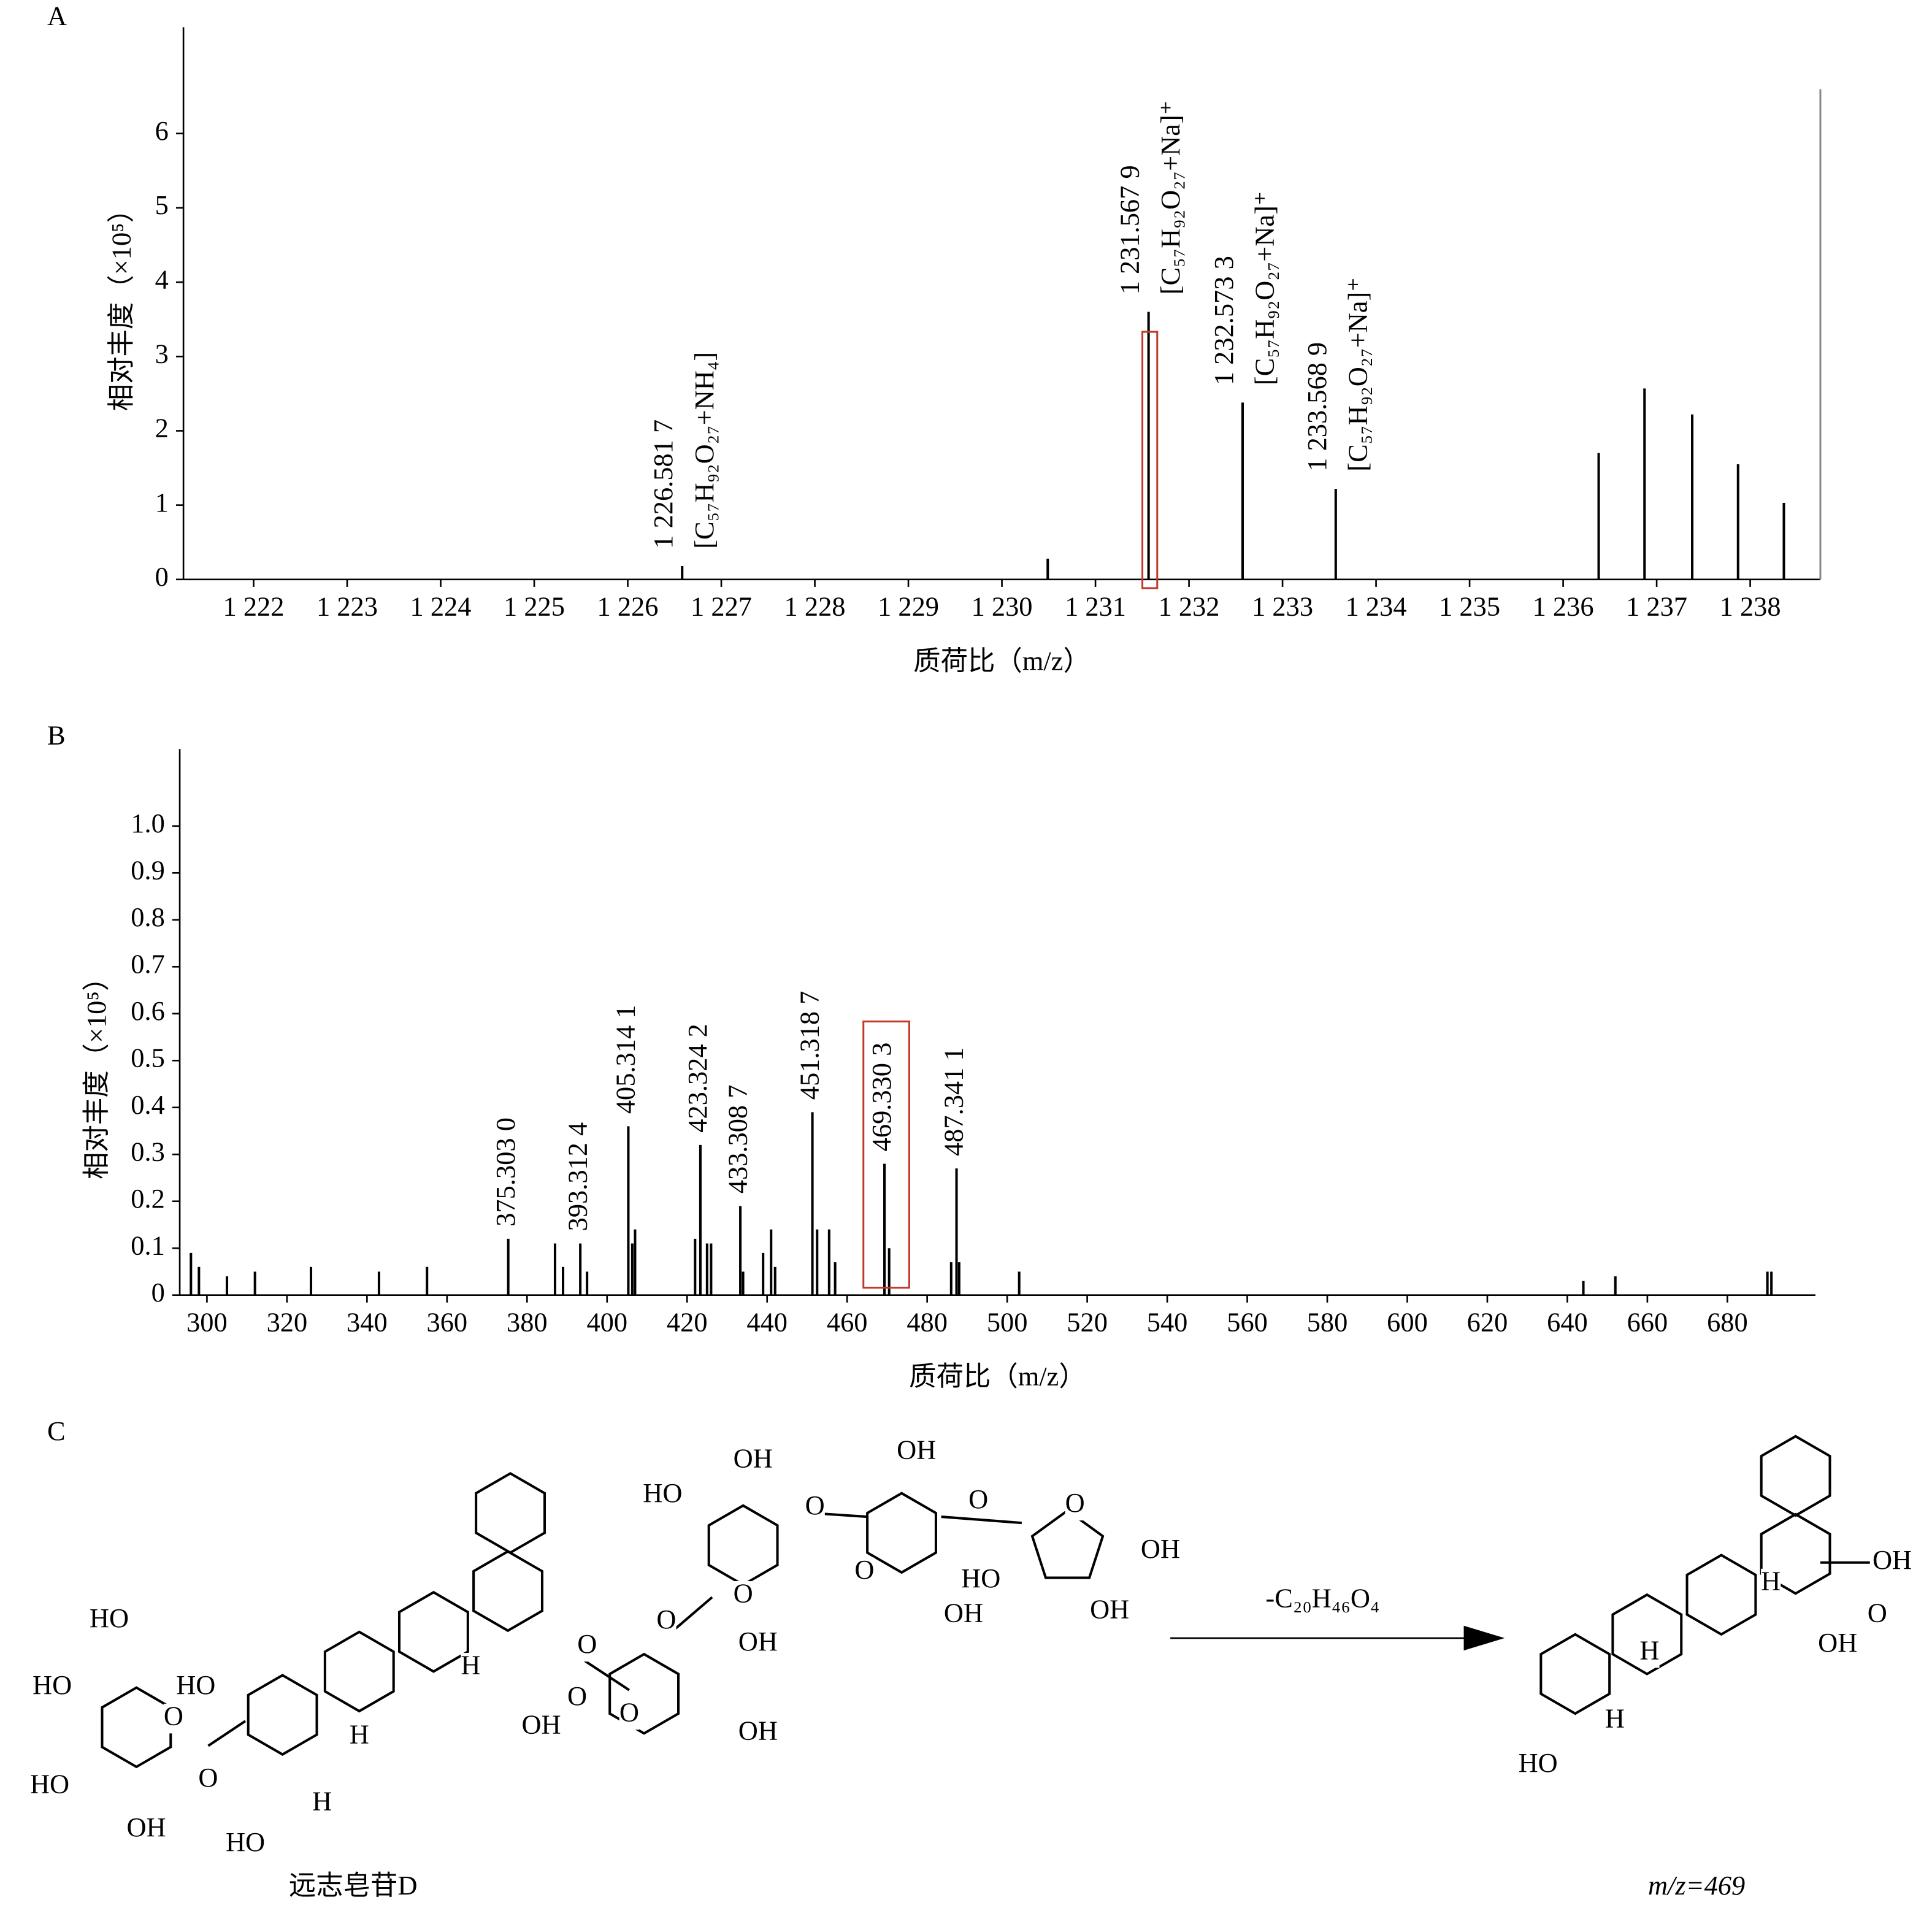  Describe the element at coordinates (1563, 606) in the screenshot. I see `x-tick-label: 1 236` at that location.